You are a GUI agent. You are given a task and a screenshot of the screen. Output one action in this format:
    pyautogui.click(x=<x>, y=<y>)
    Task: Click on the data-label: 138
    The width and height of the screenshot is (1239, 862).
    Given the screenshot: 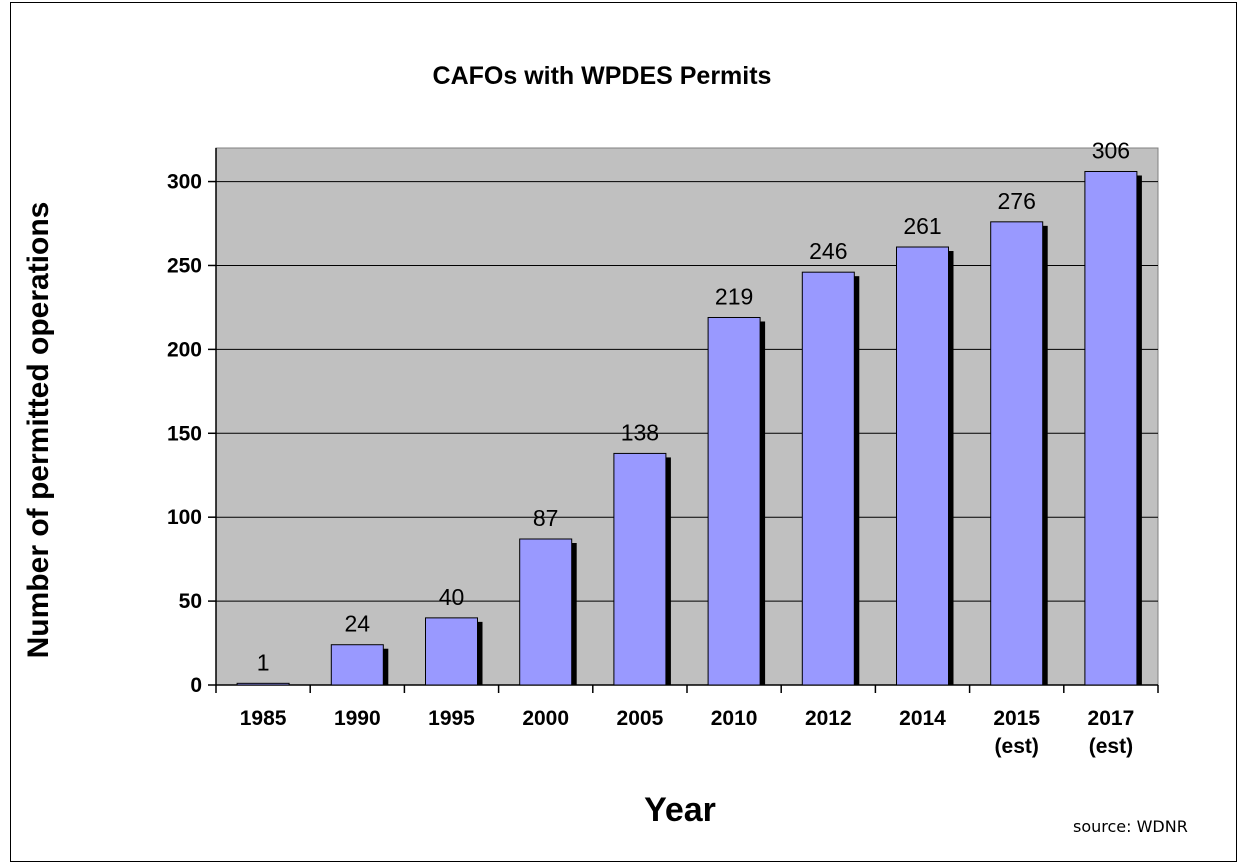 What is the action you would take?
    pyautogui.click(x=640, y=432)
    